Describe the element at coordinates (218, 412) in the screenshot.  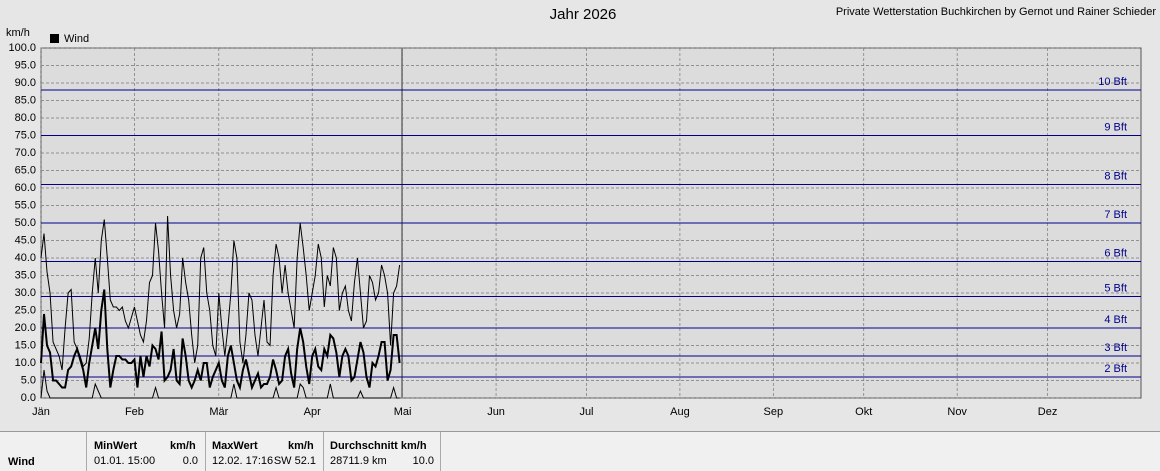
I see `x-tick-label: Mär` at that location.